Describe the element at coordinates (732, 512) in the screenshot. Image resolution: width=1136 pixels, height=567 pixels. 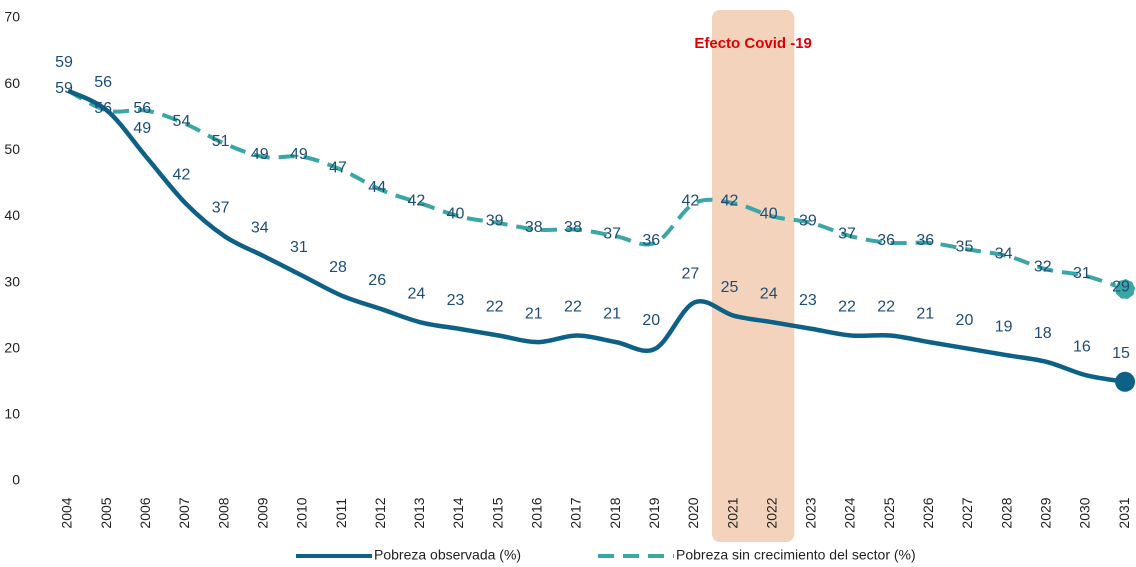
I see `x-tick-label: 2021` at that location.